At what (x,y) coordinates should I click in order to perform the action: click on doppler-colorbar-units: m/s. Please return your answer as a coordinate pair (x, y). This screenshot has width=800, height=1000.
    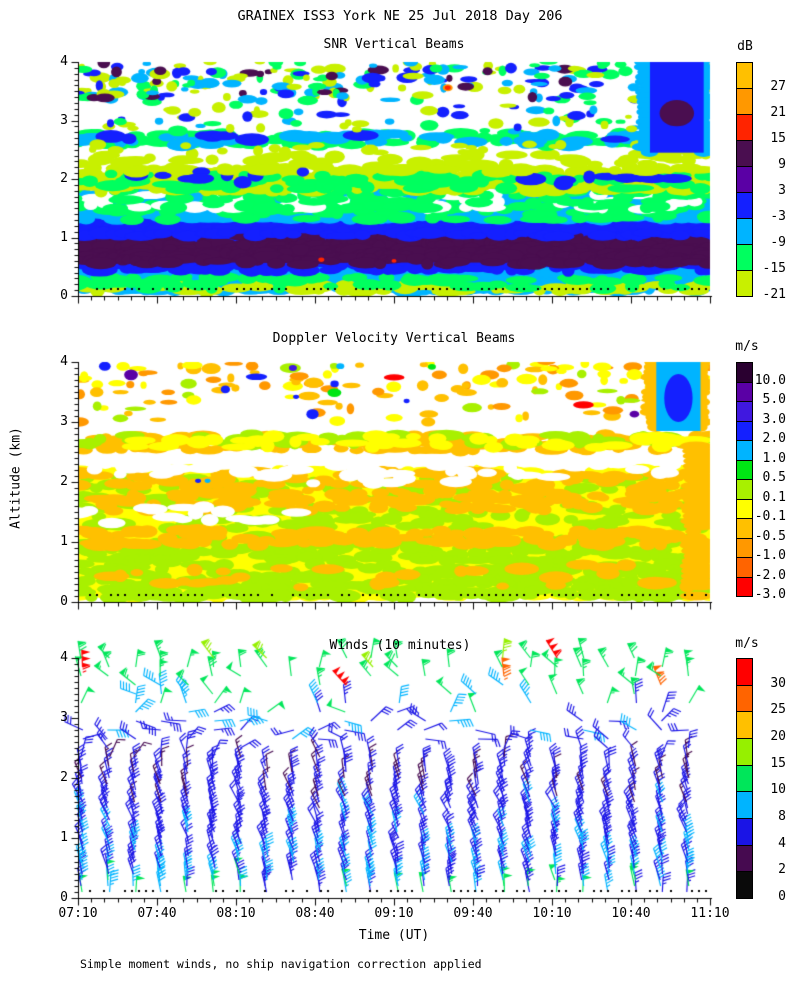
    Looking at the image, I should click on (747, 346).